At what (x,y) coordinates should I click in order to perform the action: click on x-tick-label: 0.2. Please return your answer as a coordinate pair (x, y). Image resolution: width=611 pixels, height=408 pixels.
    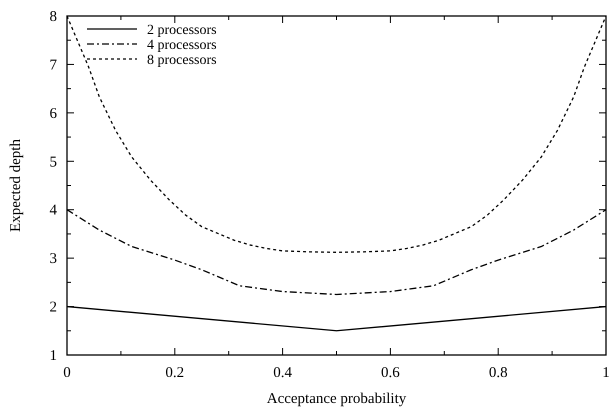
    Looking at the image, I should click on (174, 373).